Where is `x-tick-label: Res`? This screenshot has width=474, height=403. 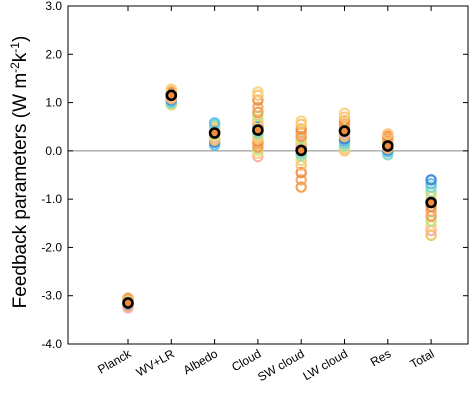 x-tick-label: Res is located at coordinates (380, 357).